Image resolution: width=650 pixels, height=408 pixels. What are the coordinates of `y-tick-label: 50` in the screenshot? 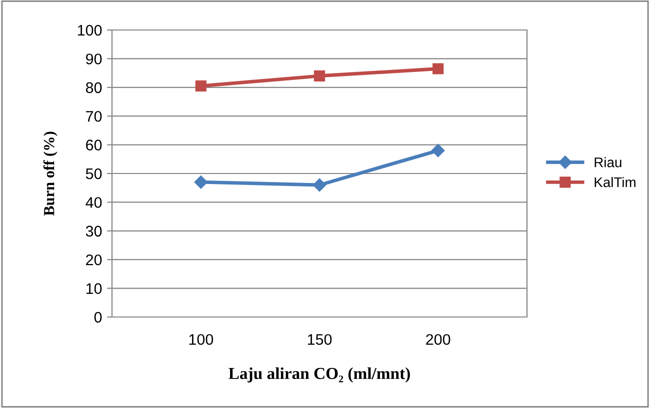 It's located at (94, 174).